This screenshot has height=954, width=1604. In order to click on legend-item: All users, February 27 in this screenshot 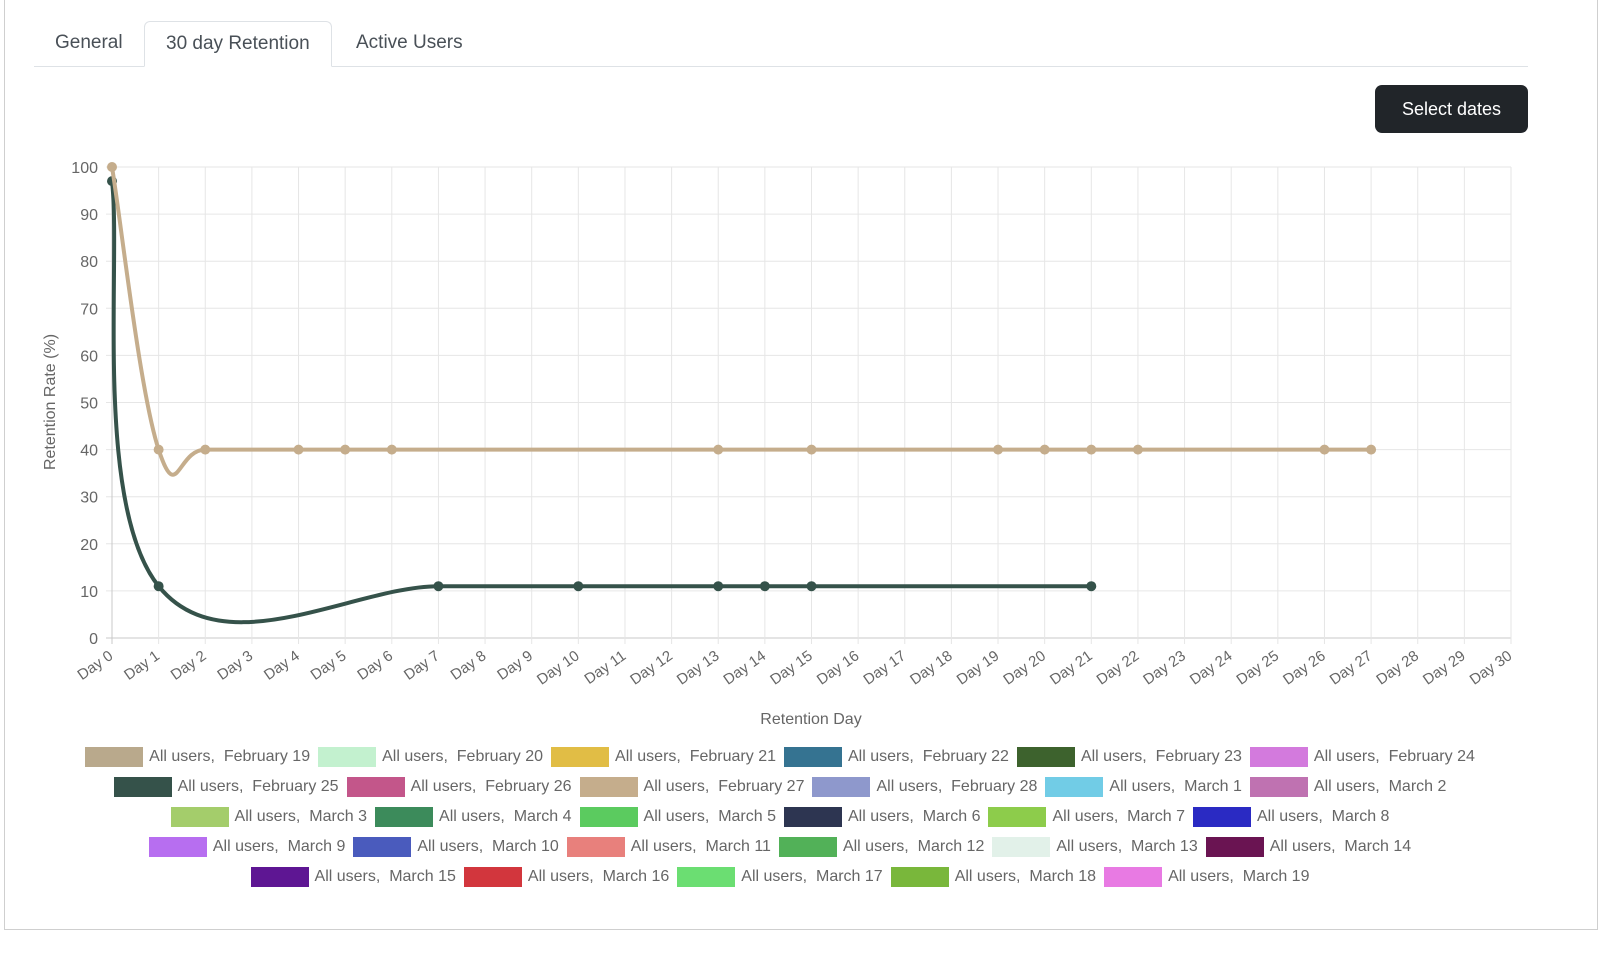, I will do `click(692, 787)`.